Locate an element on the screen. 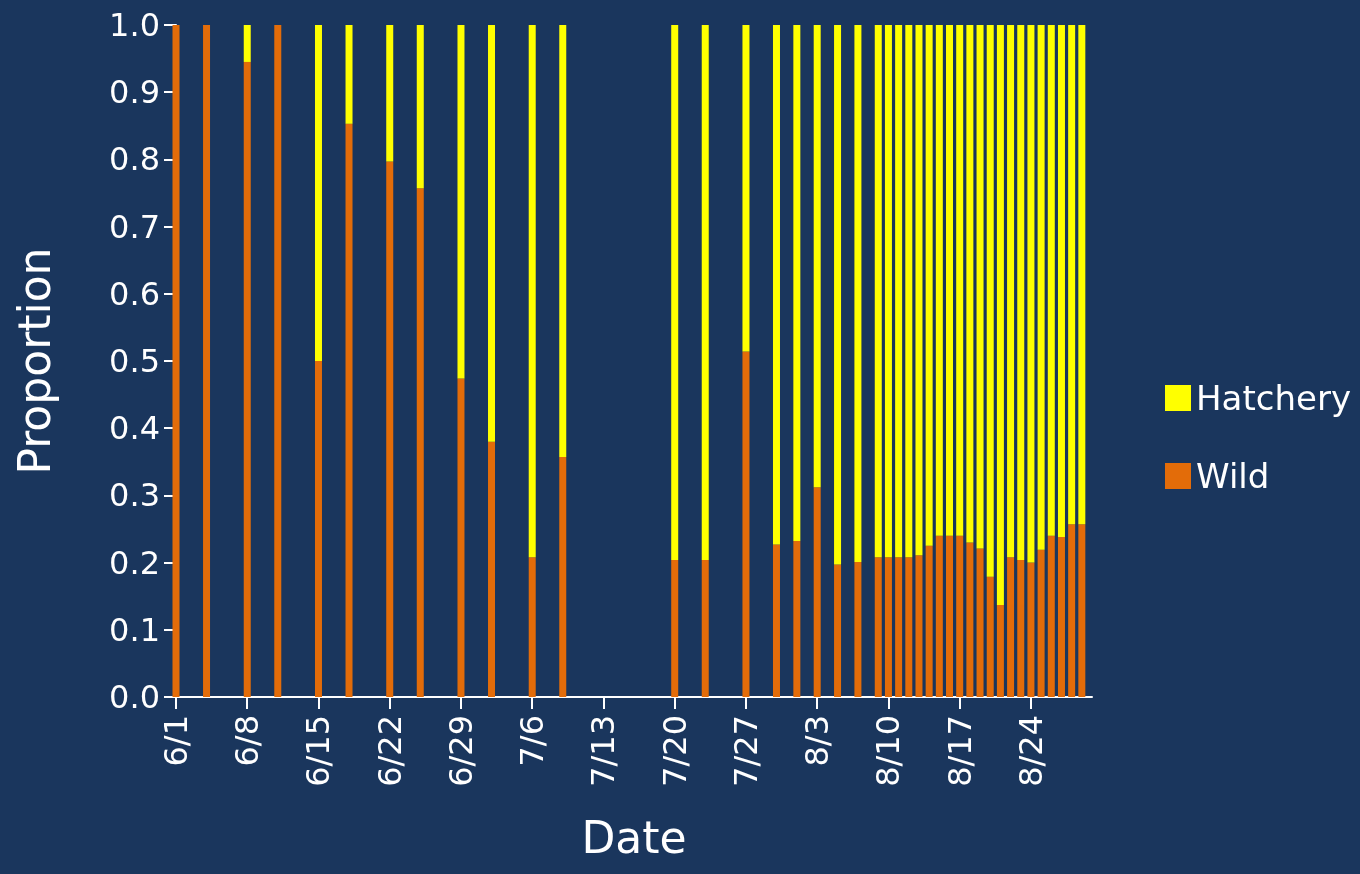  y-tick-label: 0.1 is located at coordinates (134, 629).